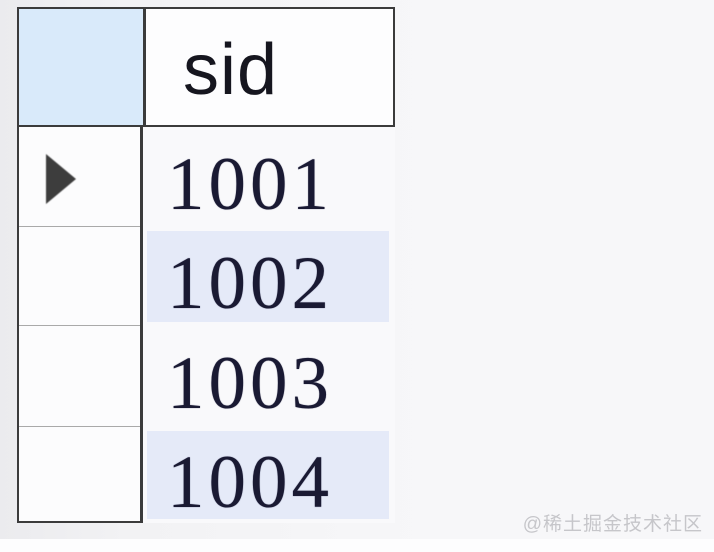  What do you see at coordinates (357, 545) in the screenshot?
I see `page-bottom-strip` at bounding box center [357, 545].